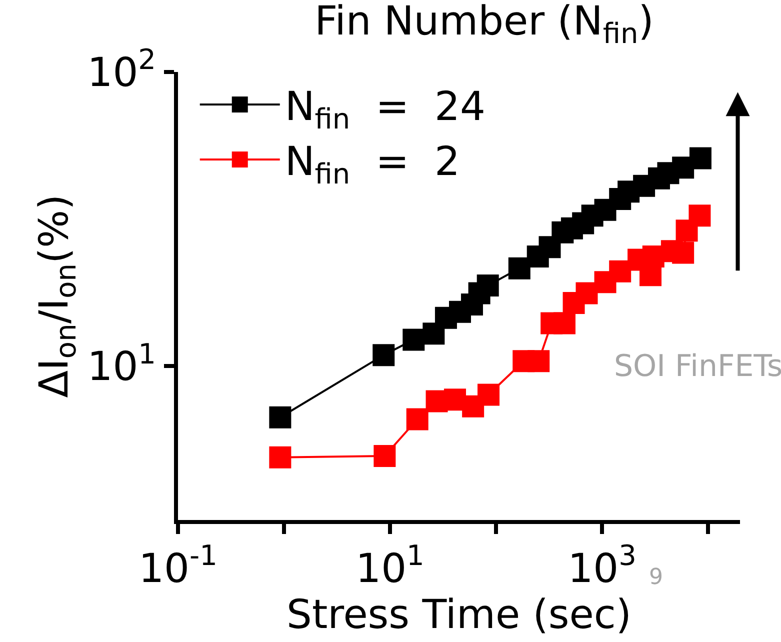 Image resolution: width=781 pixels, height=642 pixels. I want to click on legend-label: N$_{fin}$ = 2, so click(372, 164).